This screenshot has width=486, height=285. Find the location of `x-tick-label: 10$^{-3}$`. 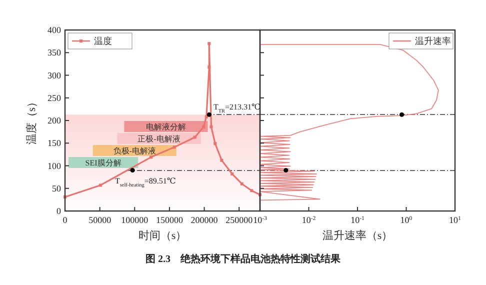

x-tick-label: 10$^{-3}$ is located at coordinates (260, 220).